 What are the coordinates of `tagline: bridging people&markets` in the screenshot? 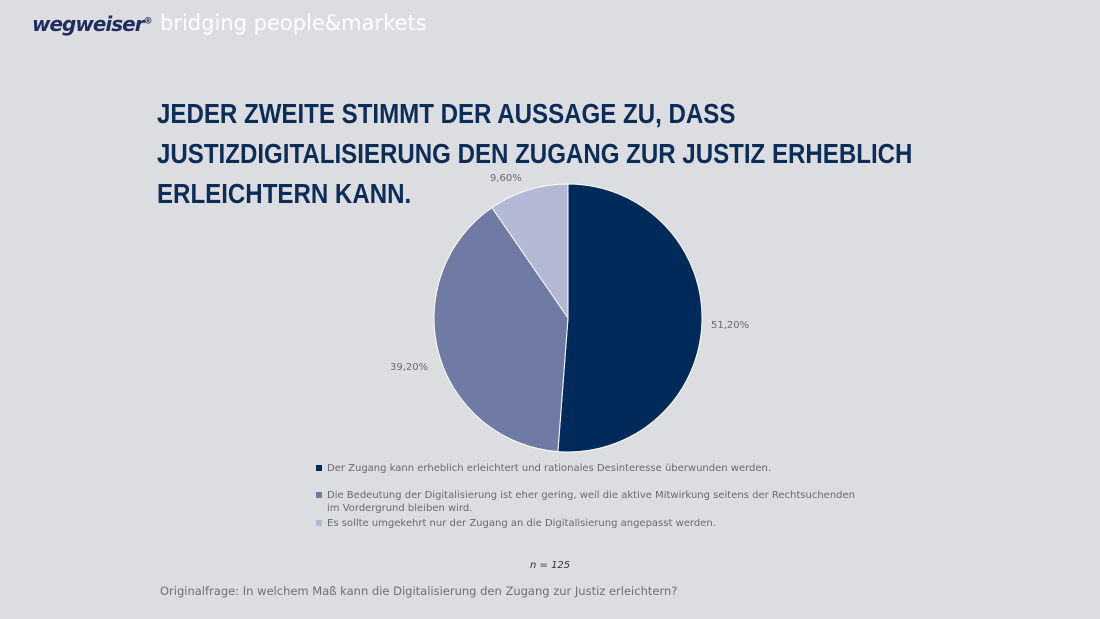 It's located at (293, 23).